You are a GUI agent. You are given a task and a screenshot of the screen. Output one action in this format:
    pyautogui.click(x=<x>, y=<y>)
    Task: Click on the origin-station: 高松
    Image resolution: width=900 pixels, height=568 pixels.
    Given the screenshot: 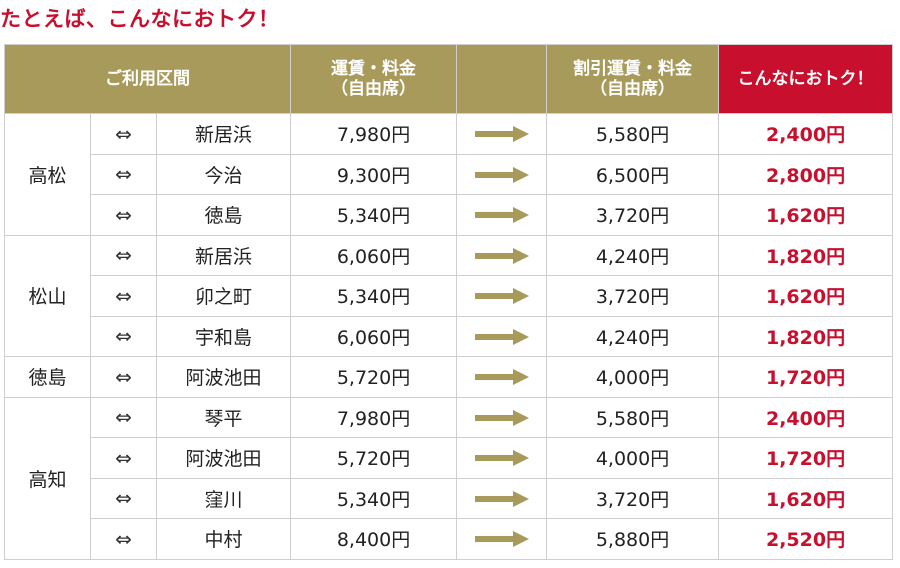 What is the action you would take?
    pyautogui.click(x=47, y=174)
    